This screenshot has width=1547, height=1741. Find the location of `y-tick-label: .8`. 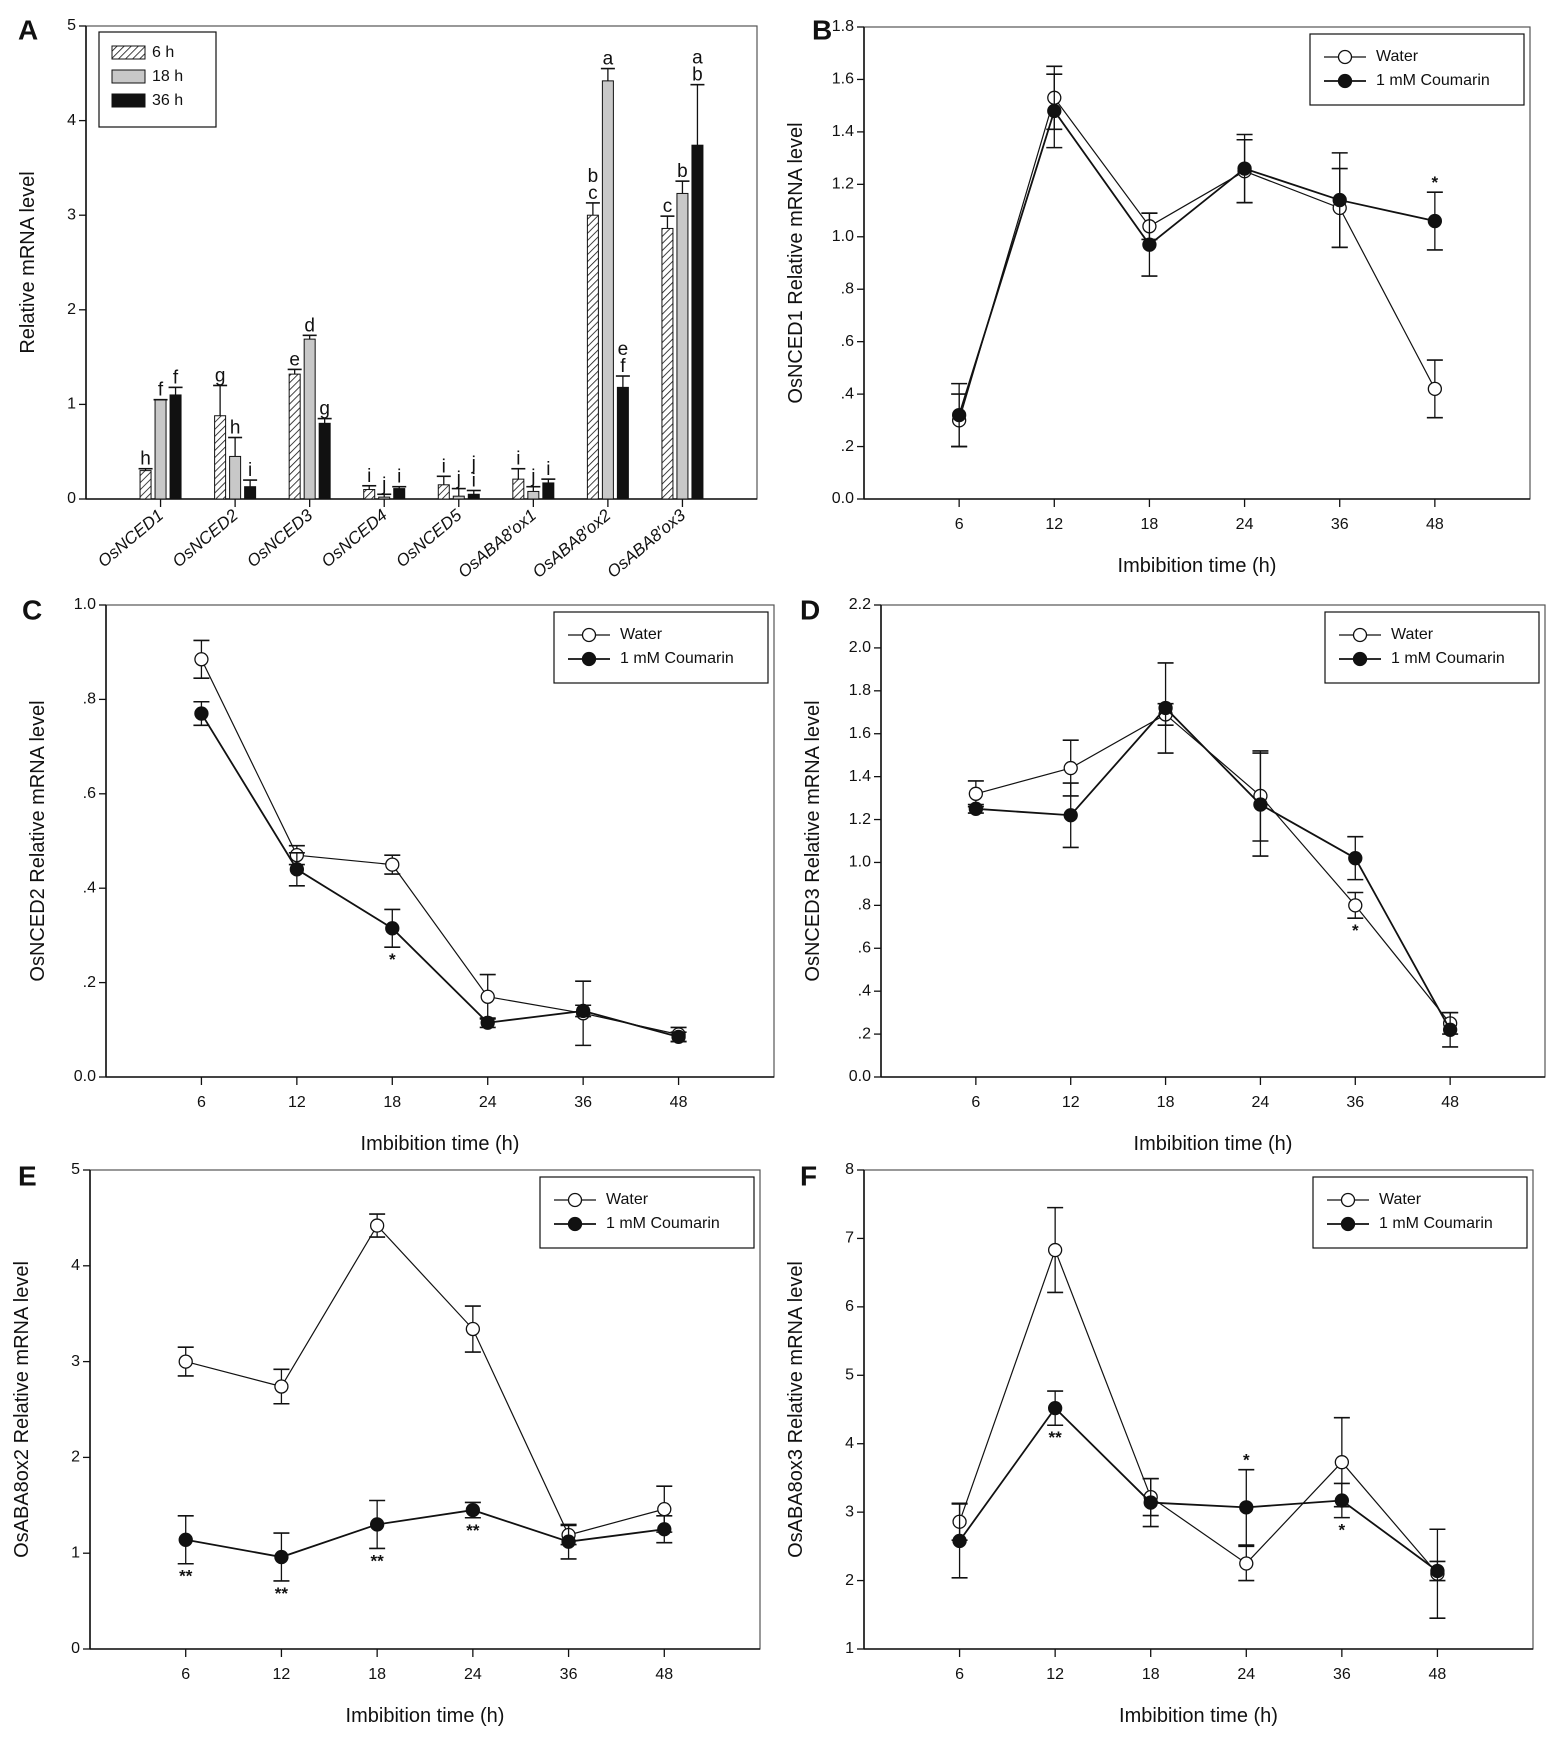

y-tick-label: .8 is located at coordinates (89, 699).